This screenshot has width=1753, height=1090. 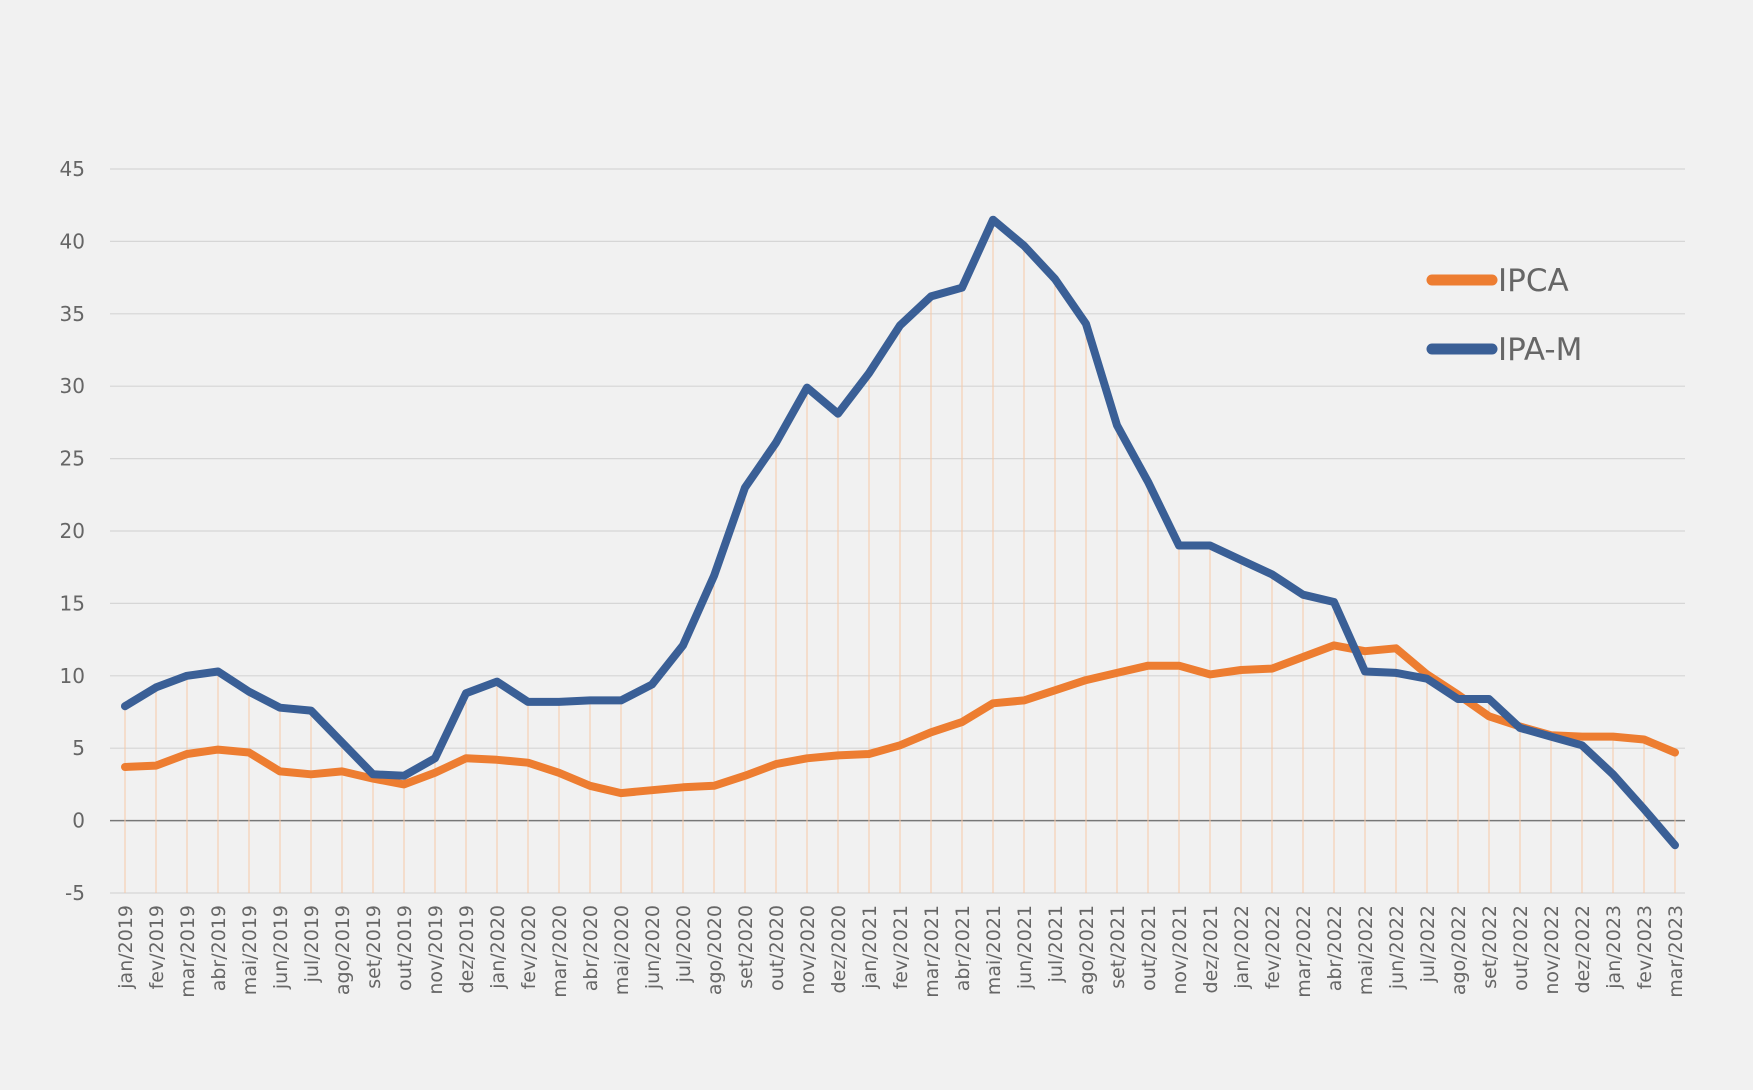 What do you see at coordinates (901, 947) in the screenshot?
I see `x-tick-label: fev/2021` at bounding box center [901, 947].